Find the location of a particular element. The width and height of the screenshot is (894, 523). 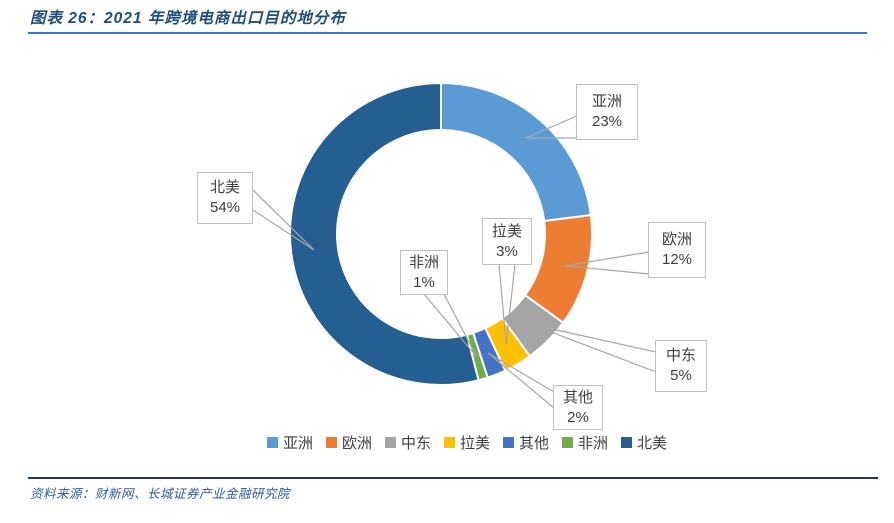

callout-label: 其他 is located at coordinates (577, 397).